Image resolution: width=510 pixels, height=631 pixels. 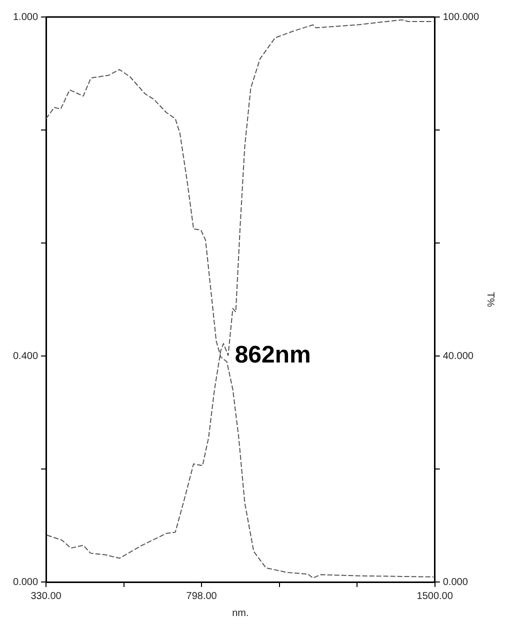 I want to click on y2-tick-label: 100.000, so click(x=461, y=17).